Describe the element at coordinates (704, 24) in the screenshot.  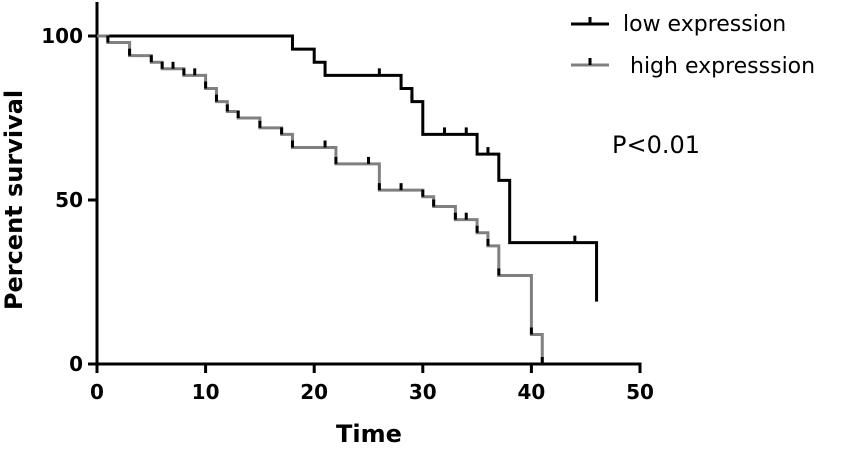
I see `legend-label-low: low expression` at that location.